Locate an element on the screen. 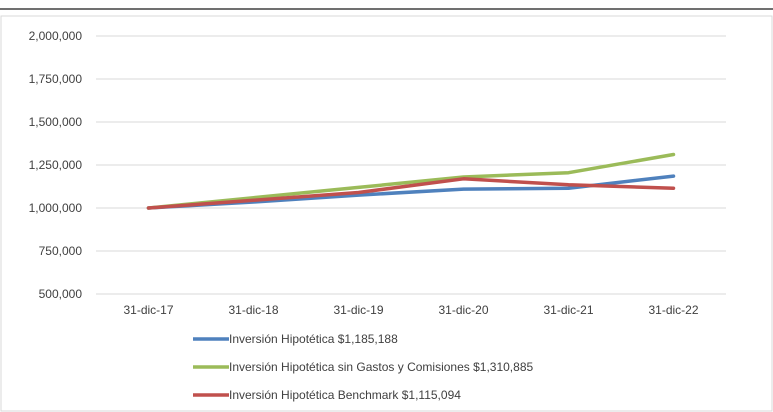 The height and width of the screenshot is (412, 773). legend-label: Inversión Hipotética $1,185,188 is located at coordinates (313, 339).